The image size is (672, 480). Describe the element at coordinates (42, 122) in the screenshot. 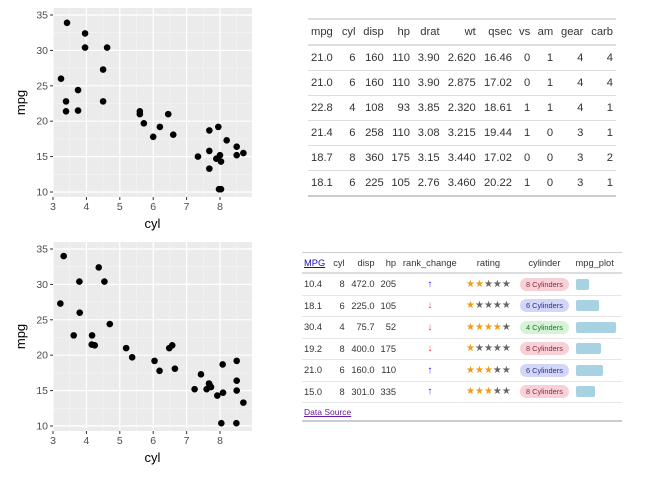

I see `y-tick-label: 20` at that location.